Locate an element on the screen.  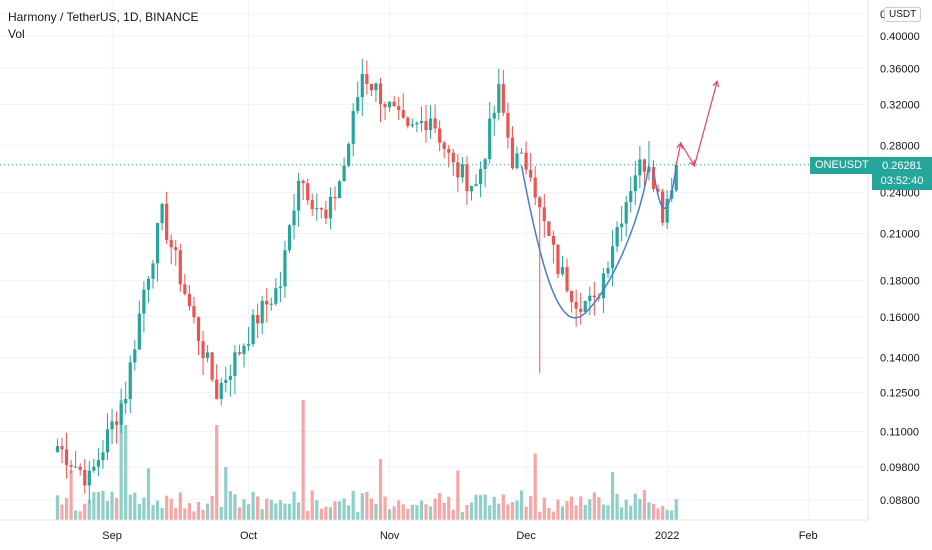
time-axis: Sep Oct Nov Dec 2022 Feb is located at coordinates (459, 536).